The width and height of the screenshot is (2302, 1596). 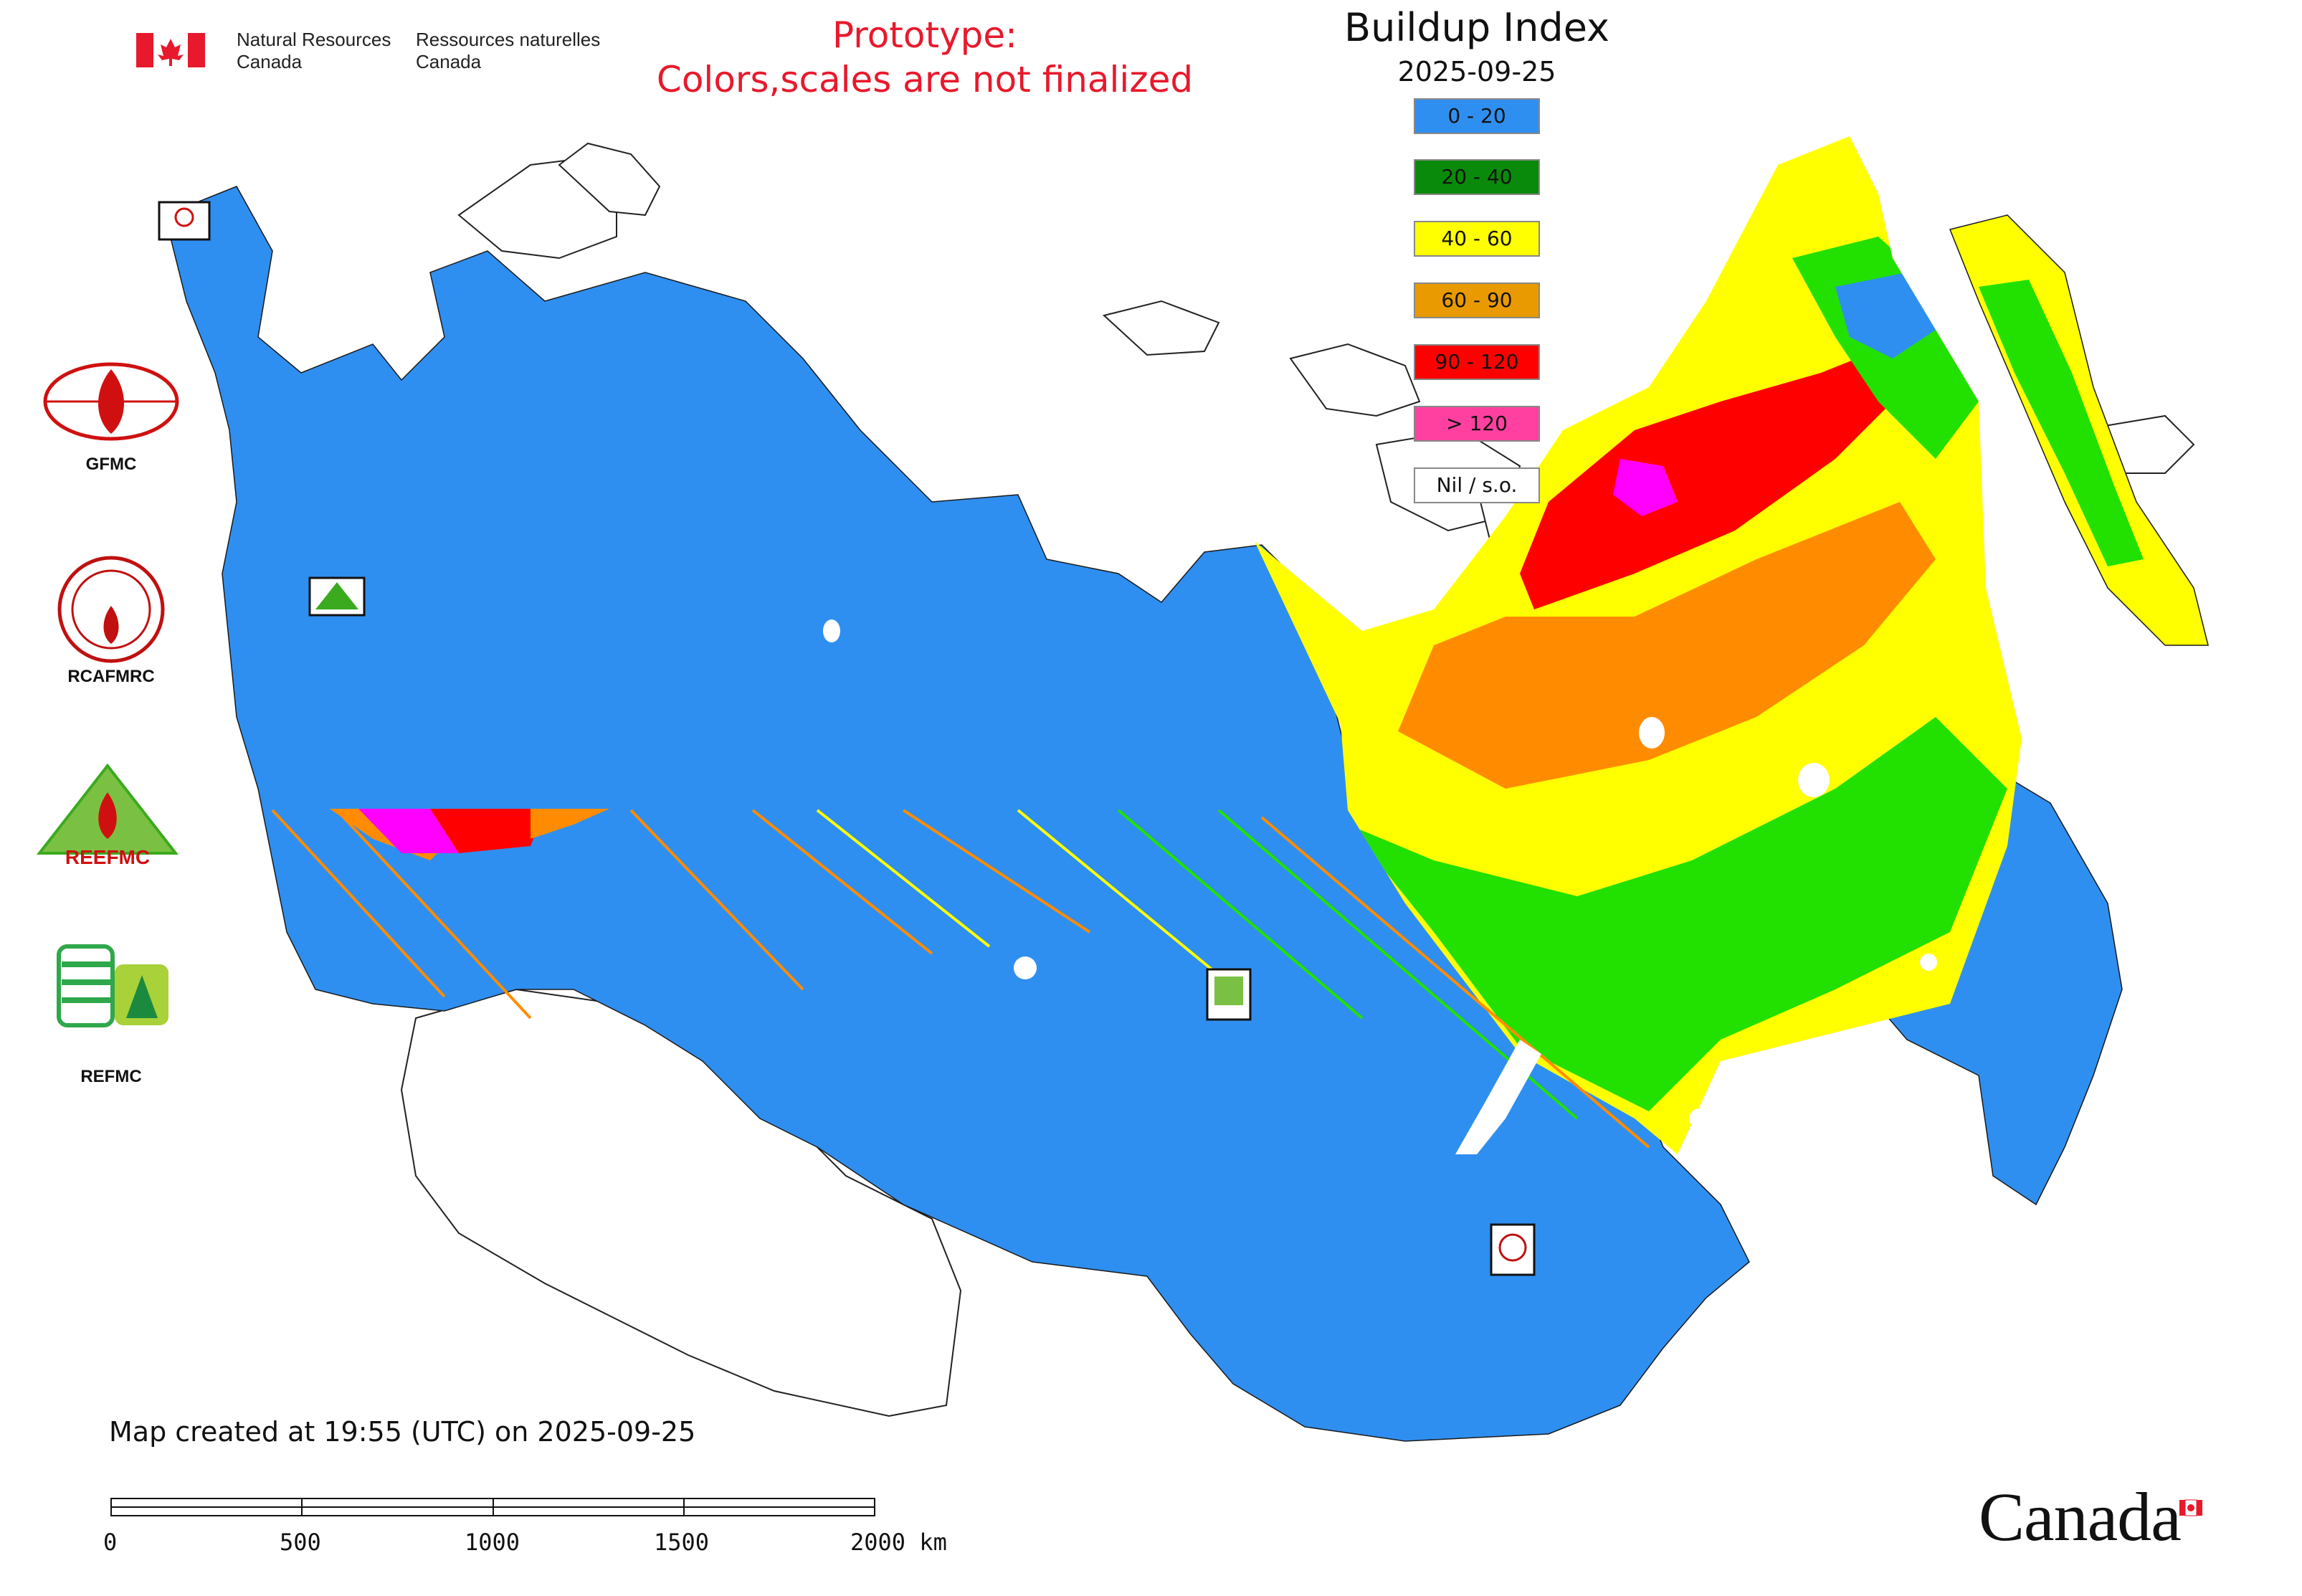 I want to click on map-logo-refmc, so click(x=1229, y=994).